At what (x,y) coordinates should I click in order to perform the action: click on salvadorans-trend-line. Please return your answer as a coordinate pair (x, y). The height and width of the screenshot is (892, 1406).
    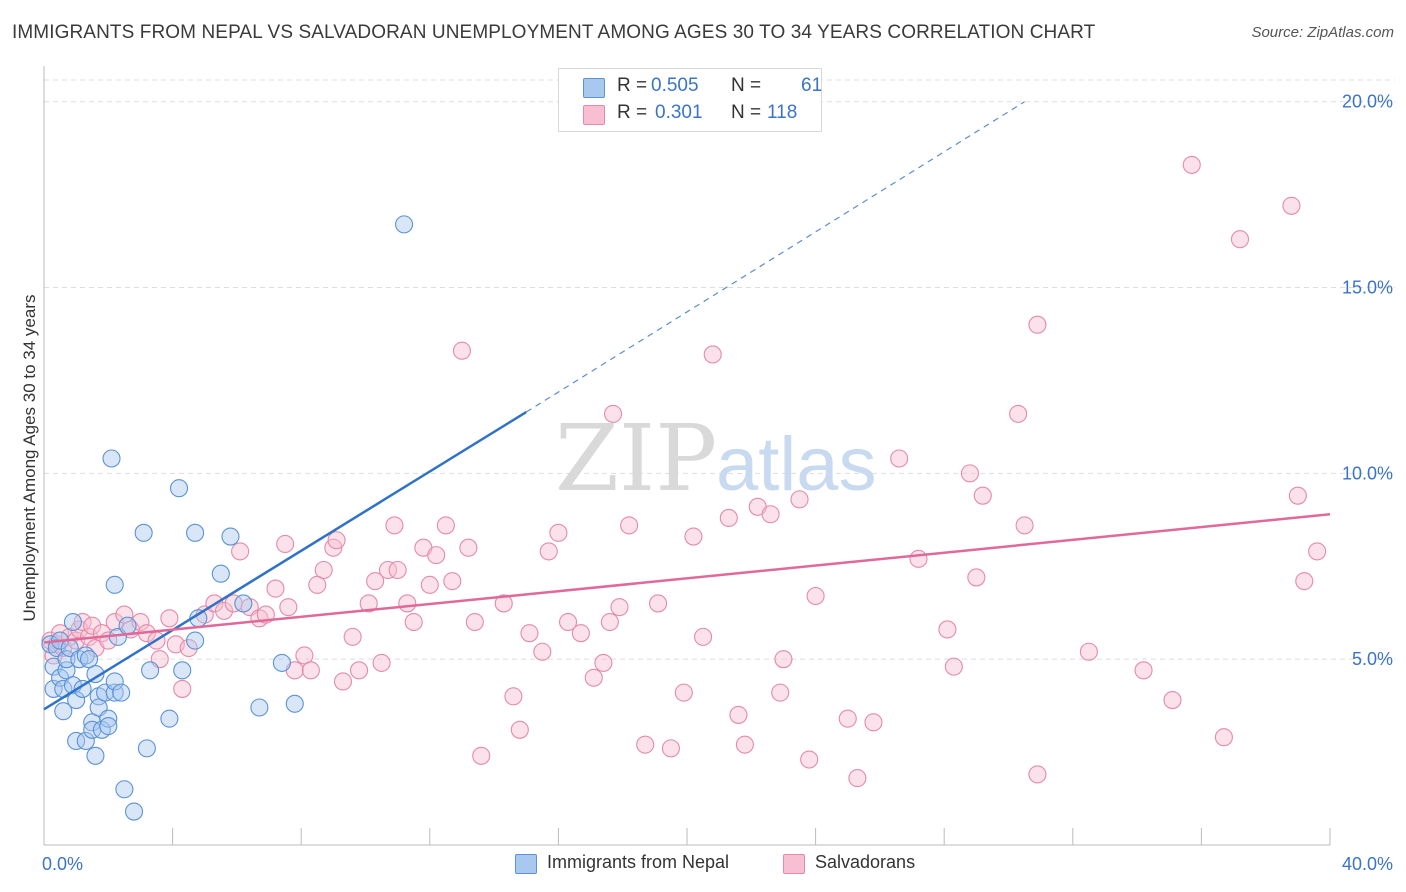
    Looking at the image, I should click on (687, 578).